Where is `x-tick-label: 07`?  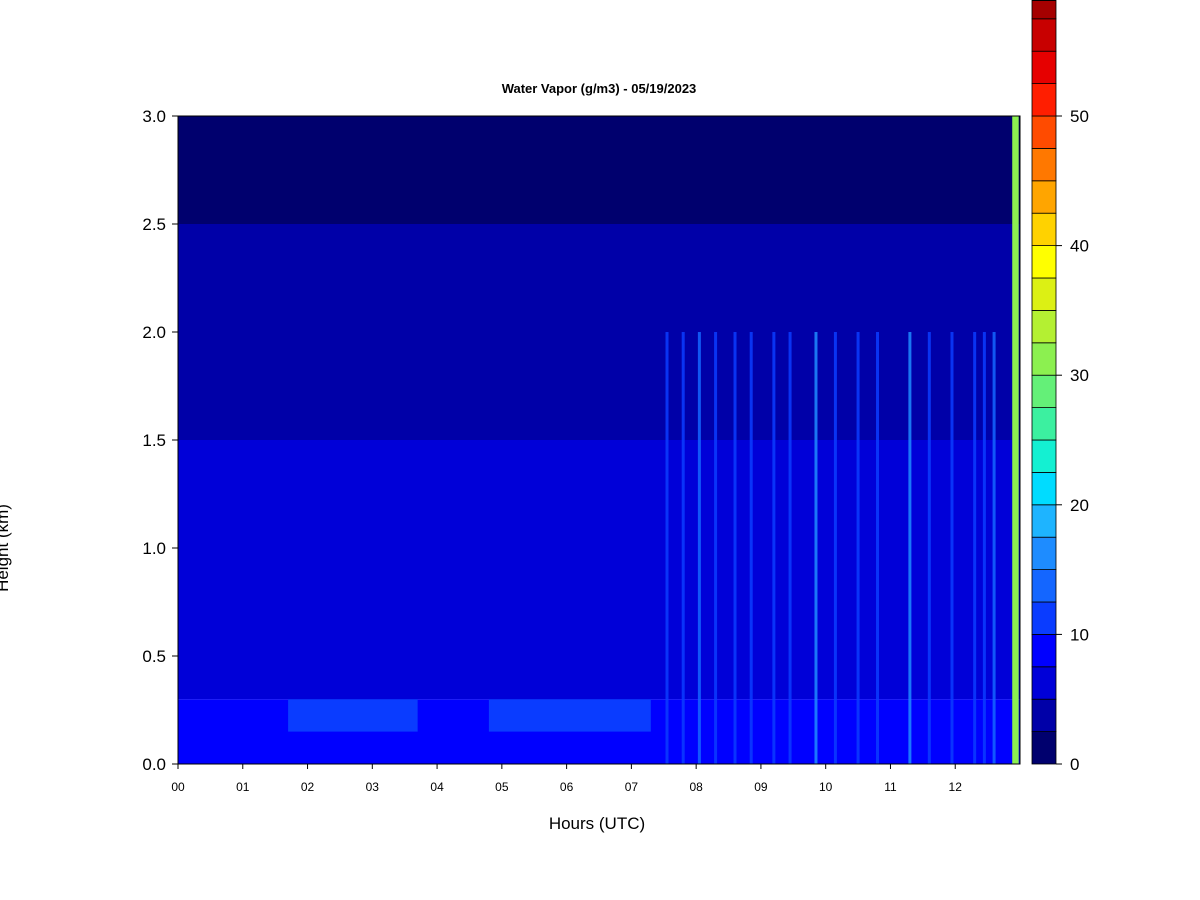
x-tick-label: 07 is located at coordinates (632, 787).